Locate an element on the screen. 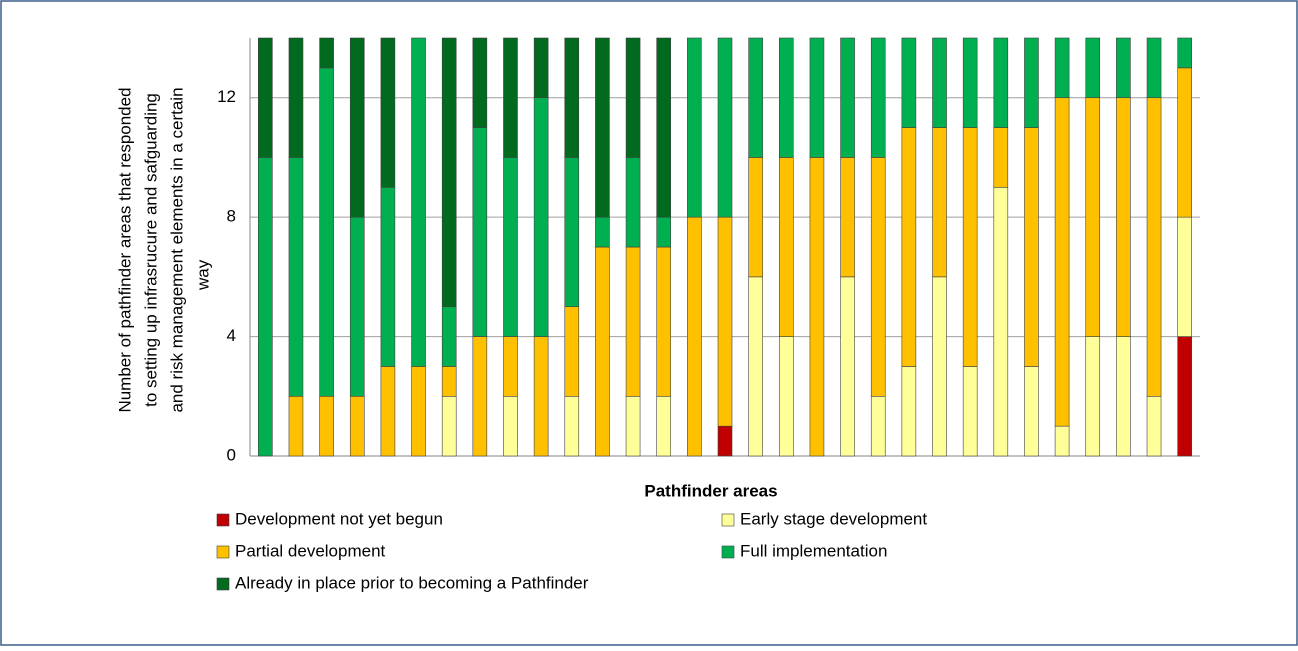  y-tick-label: 12 is located at coordinates (226, 96).